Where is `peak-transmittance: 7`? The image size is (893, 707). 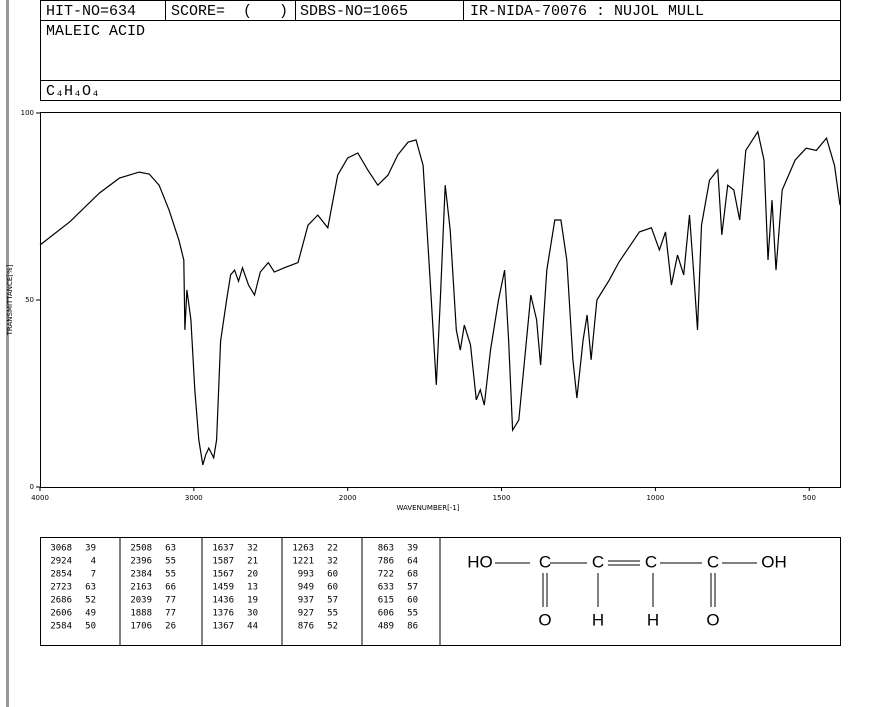
peak-transmittance: 7 is located at coordinates (93, 575).